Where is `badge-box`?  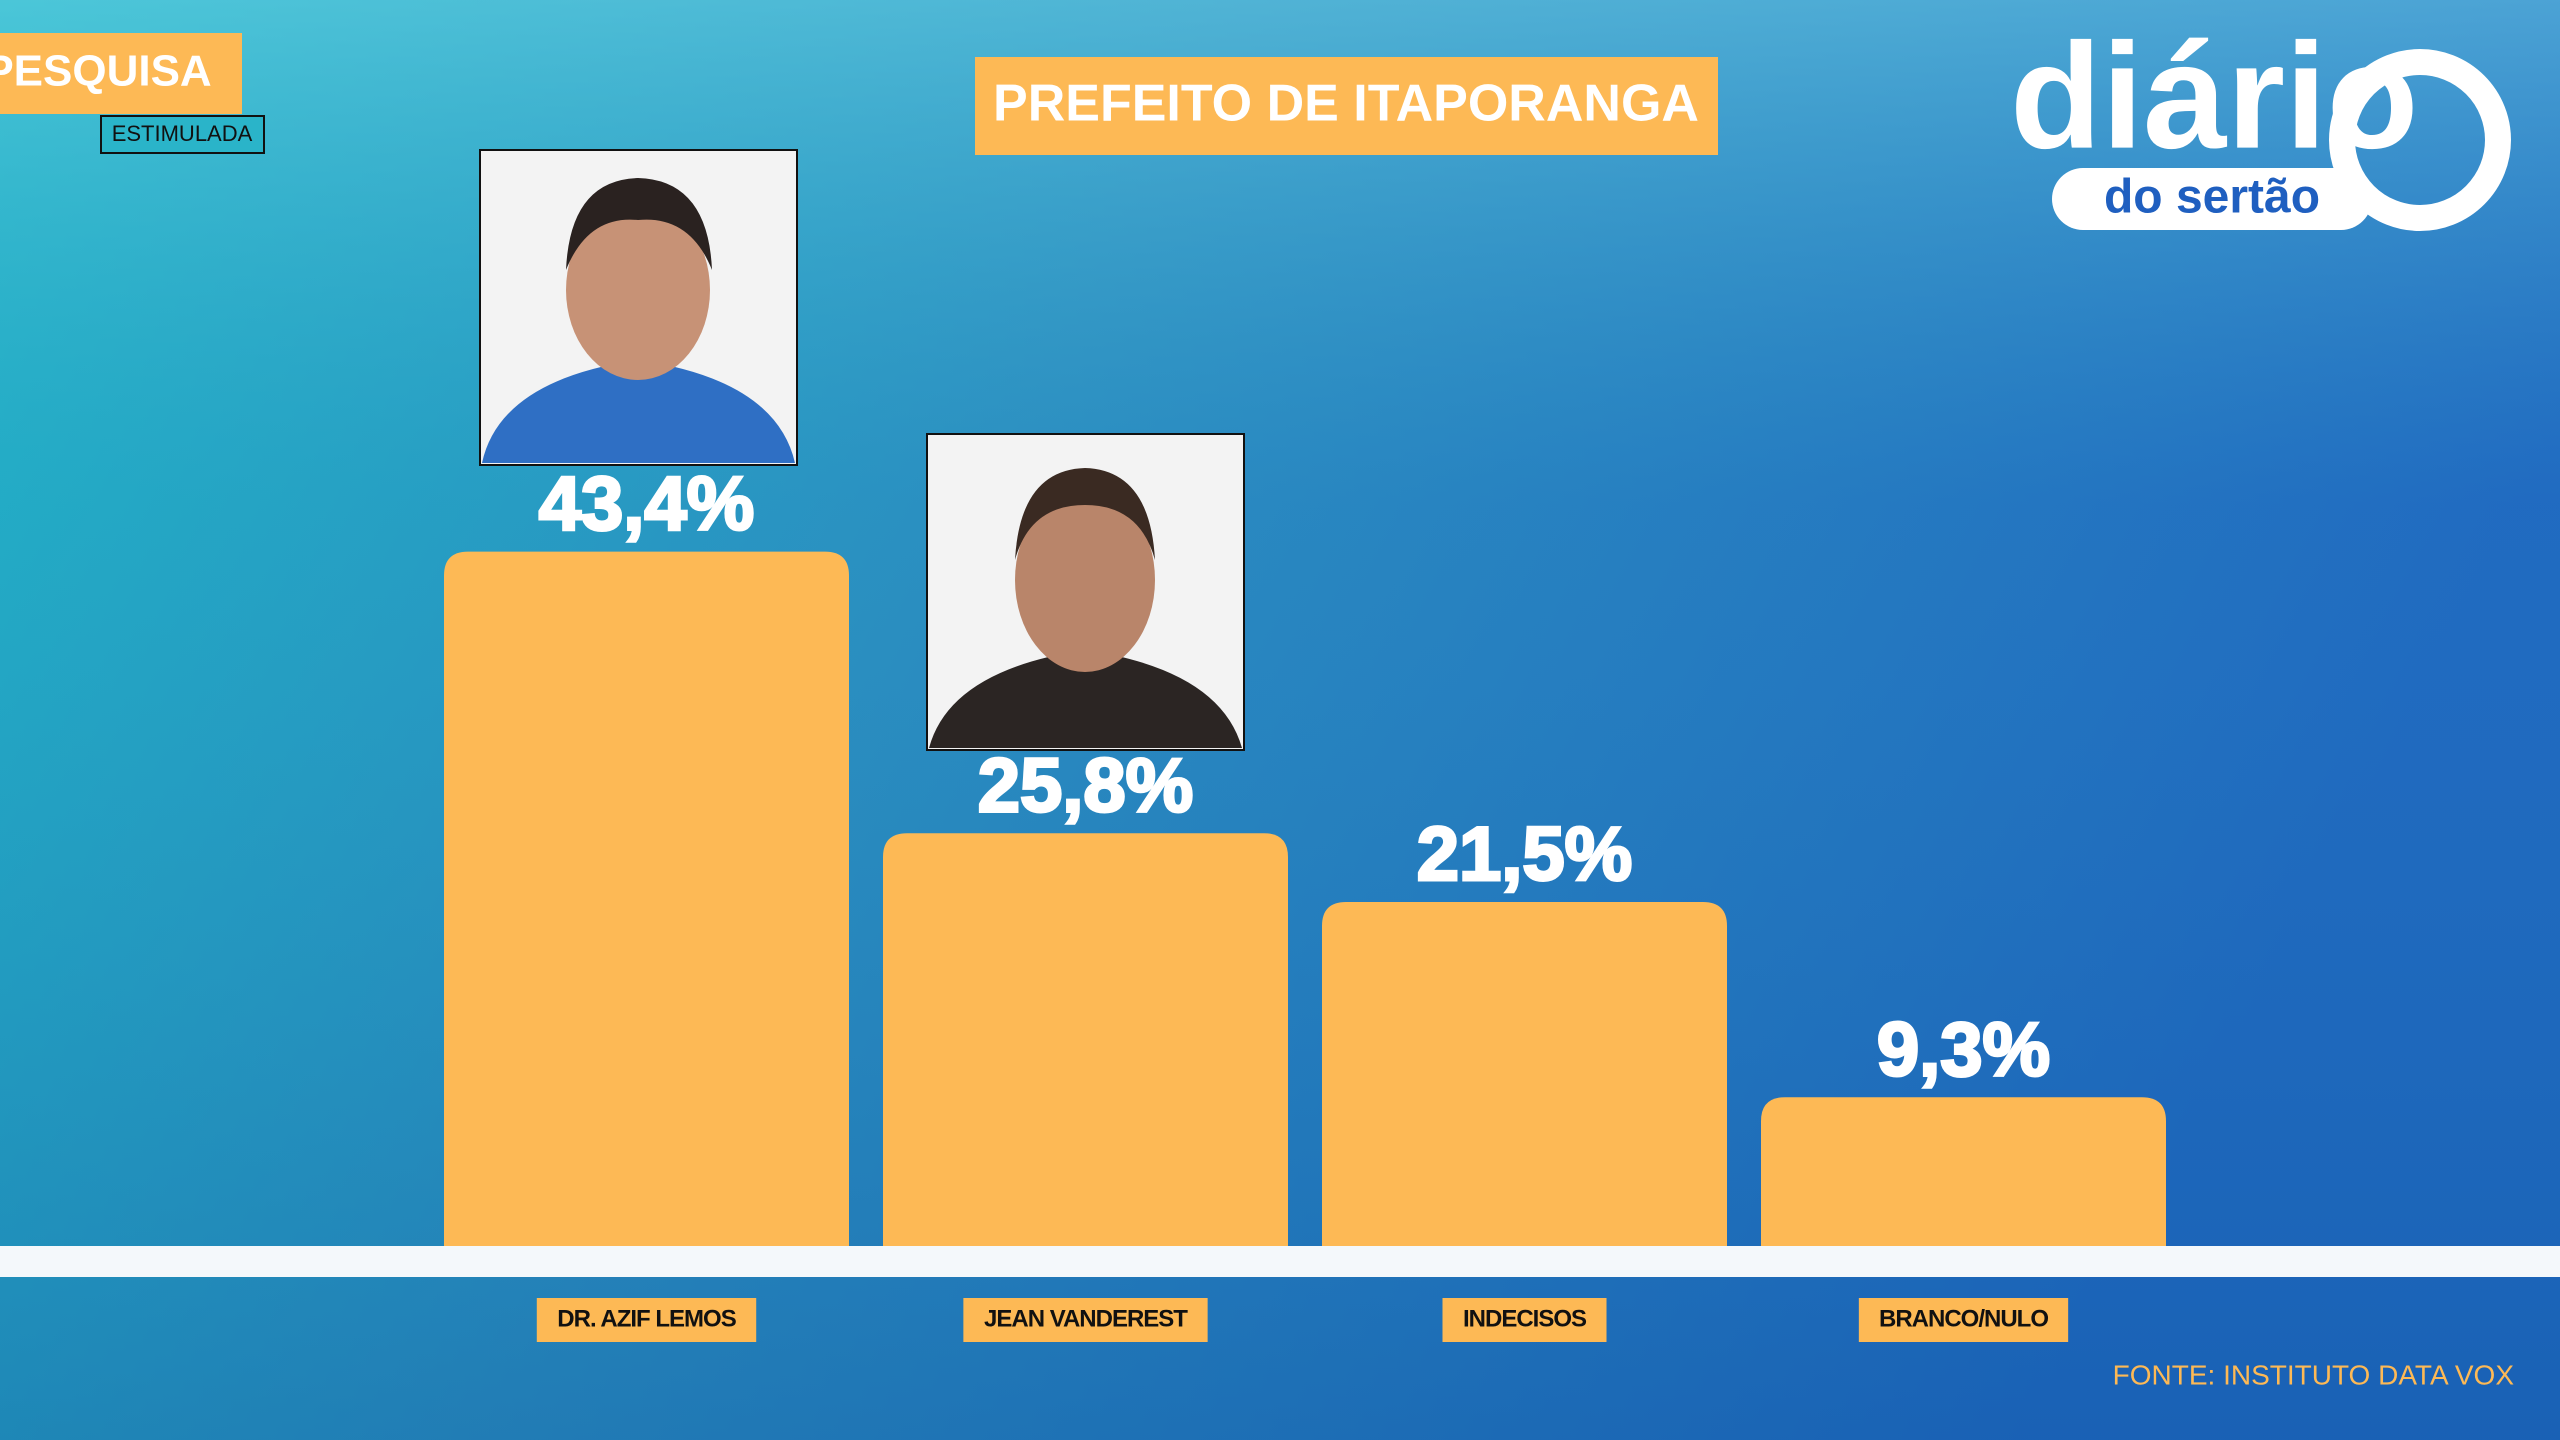
badge-box is located at coordinates (121, 73).